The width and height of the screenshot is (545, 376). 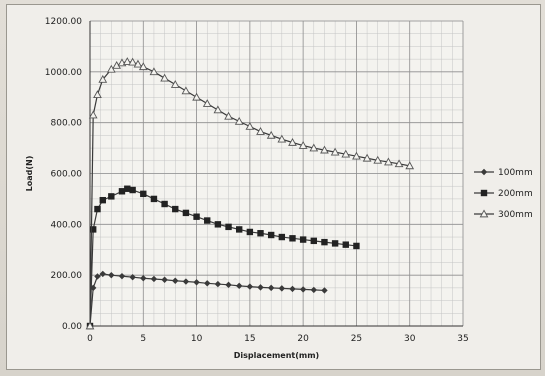 I want to click on x-tick-label: 20, so click(x=303, y=339).